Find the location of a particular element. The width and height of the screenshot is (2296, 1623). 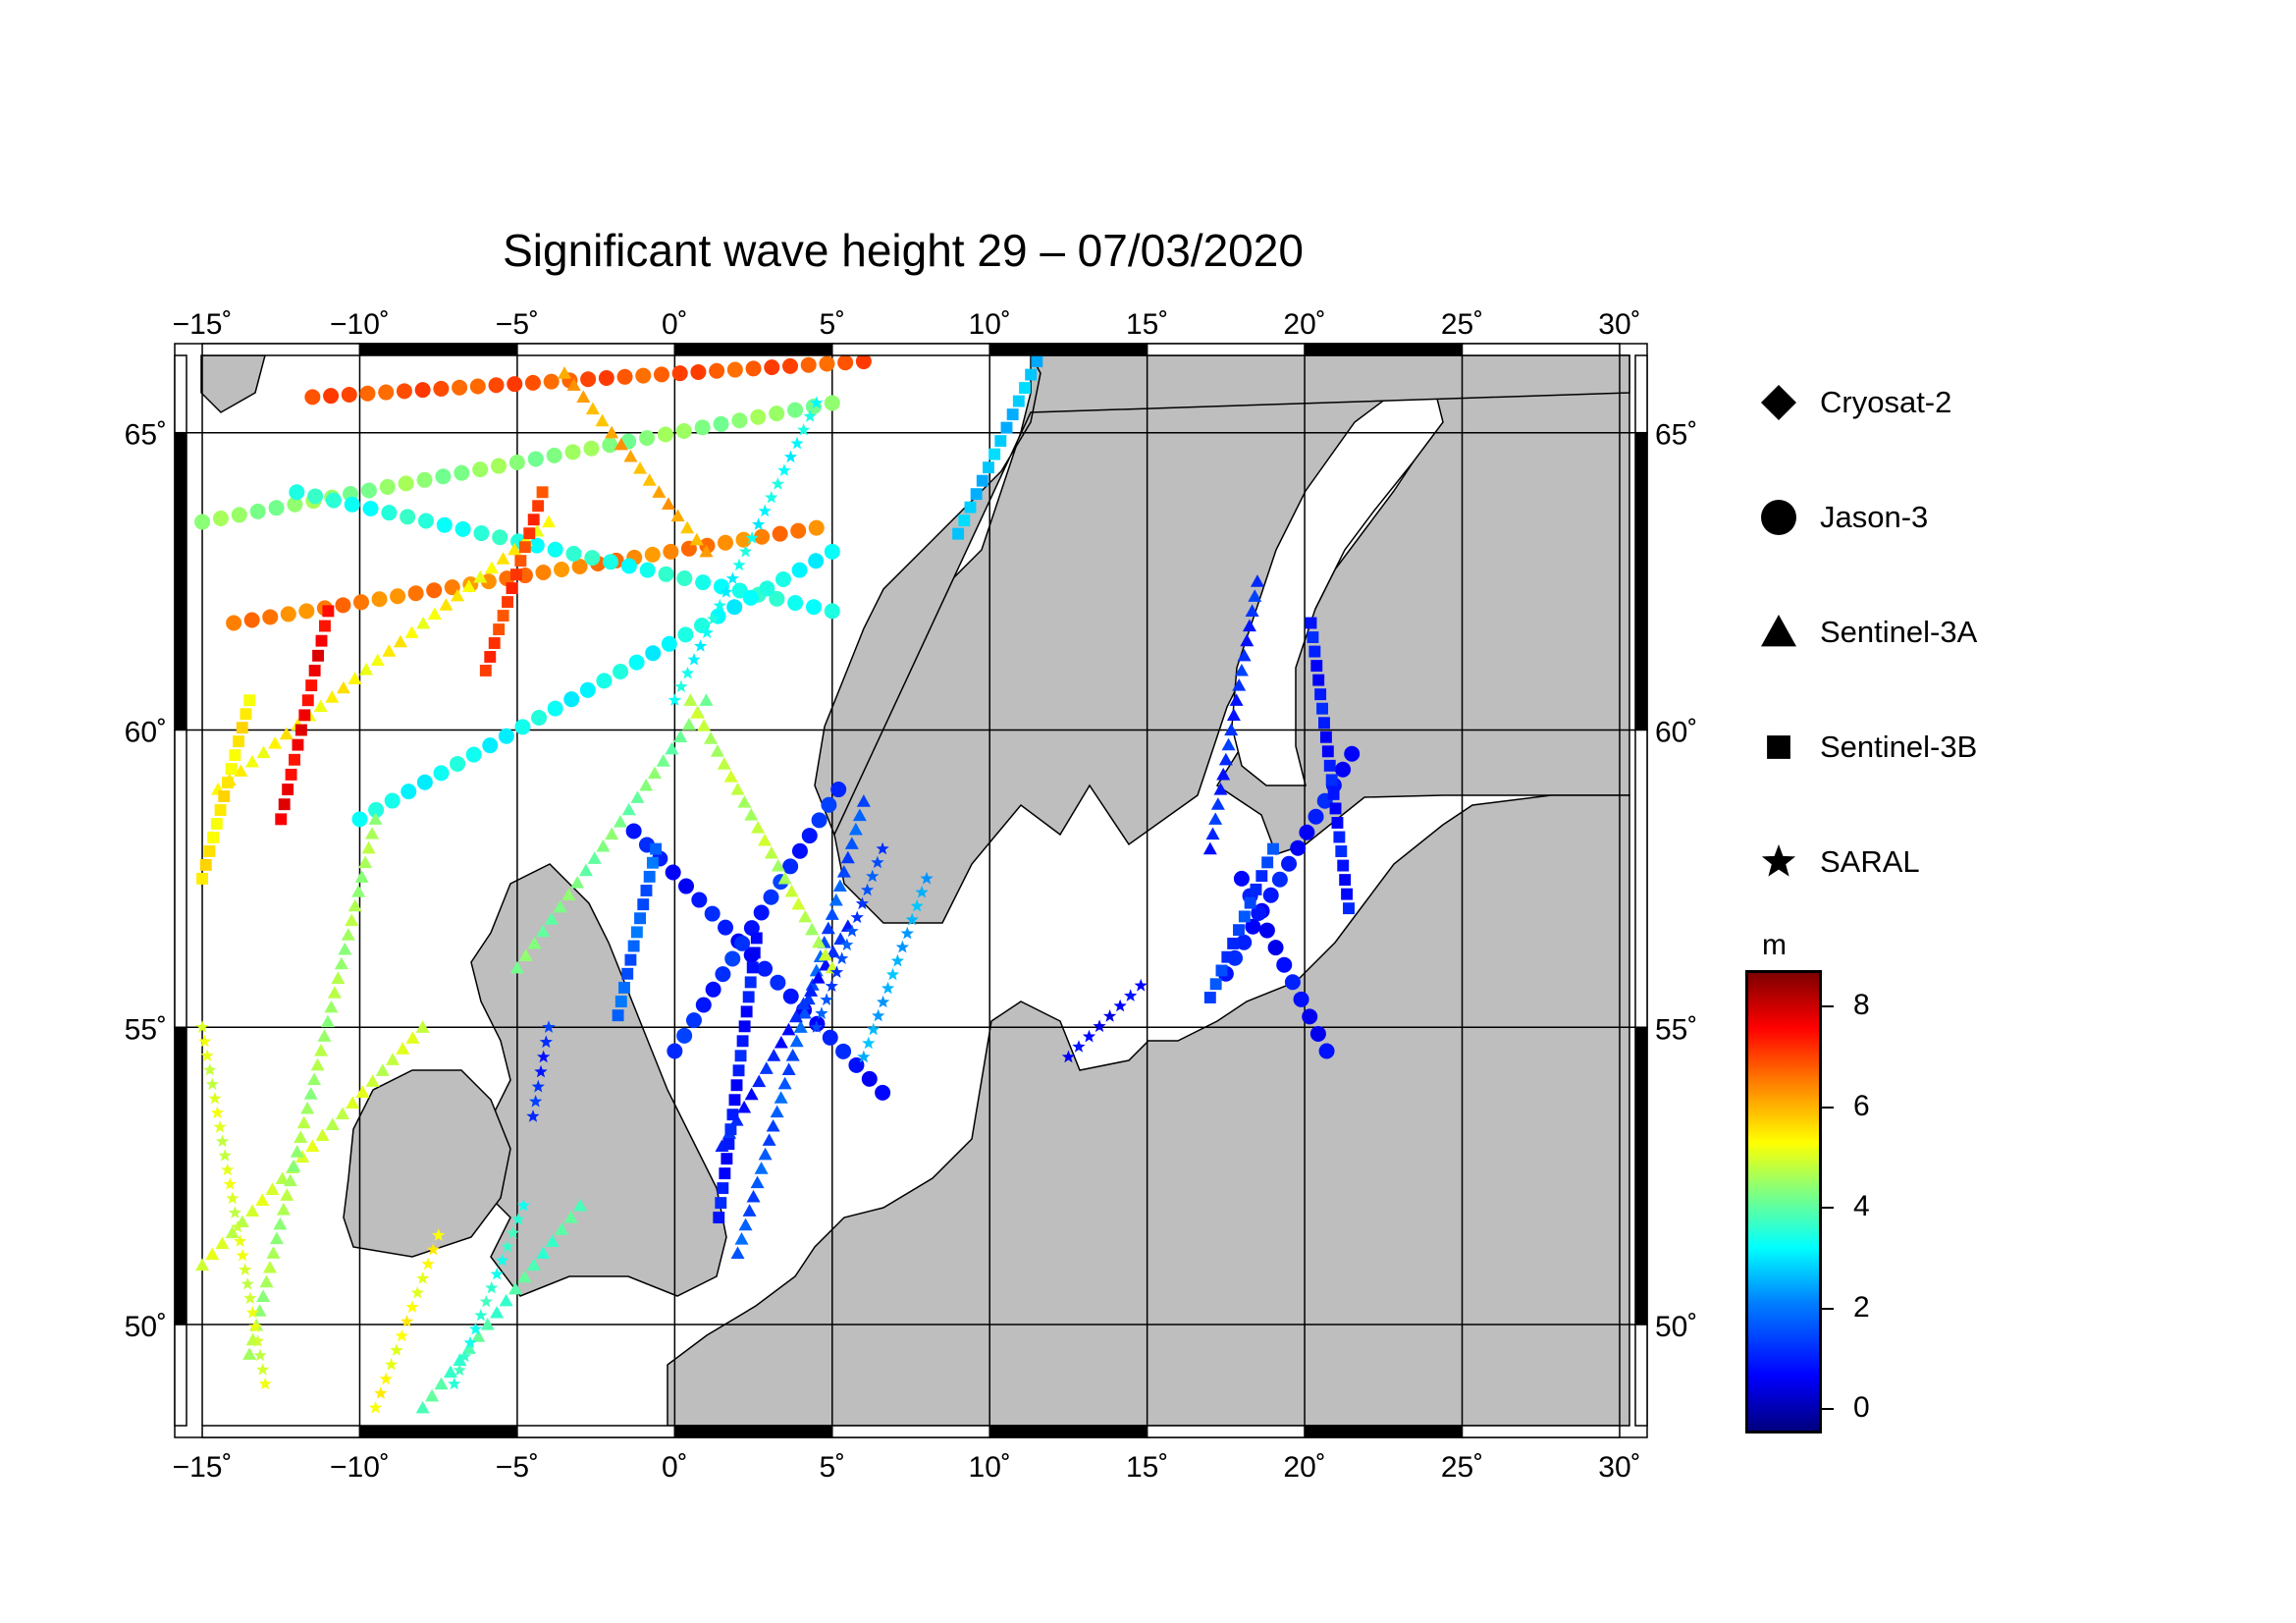

legend-item: SARAL is located at coordinates (1839, 862).